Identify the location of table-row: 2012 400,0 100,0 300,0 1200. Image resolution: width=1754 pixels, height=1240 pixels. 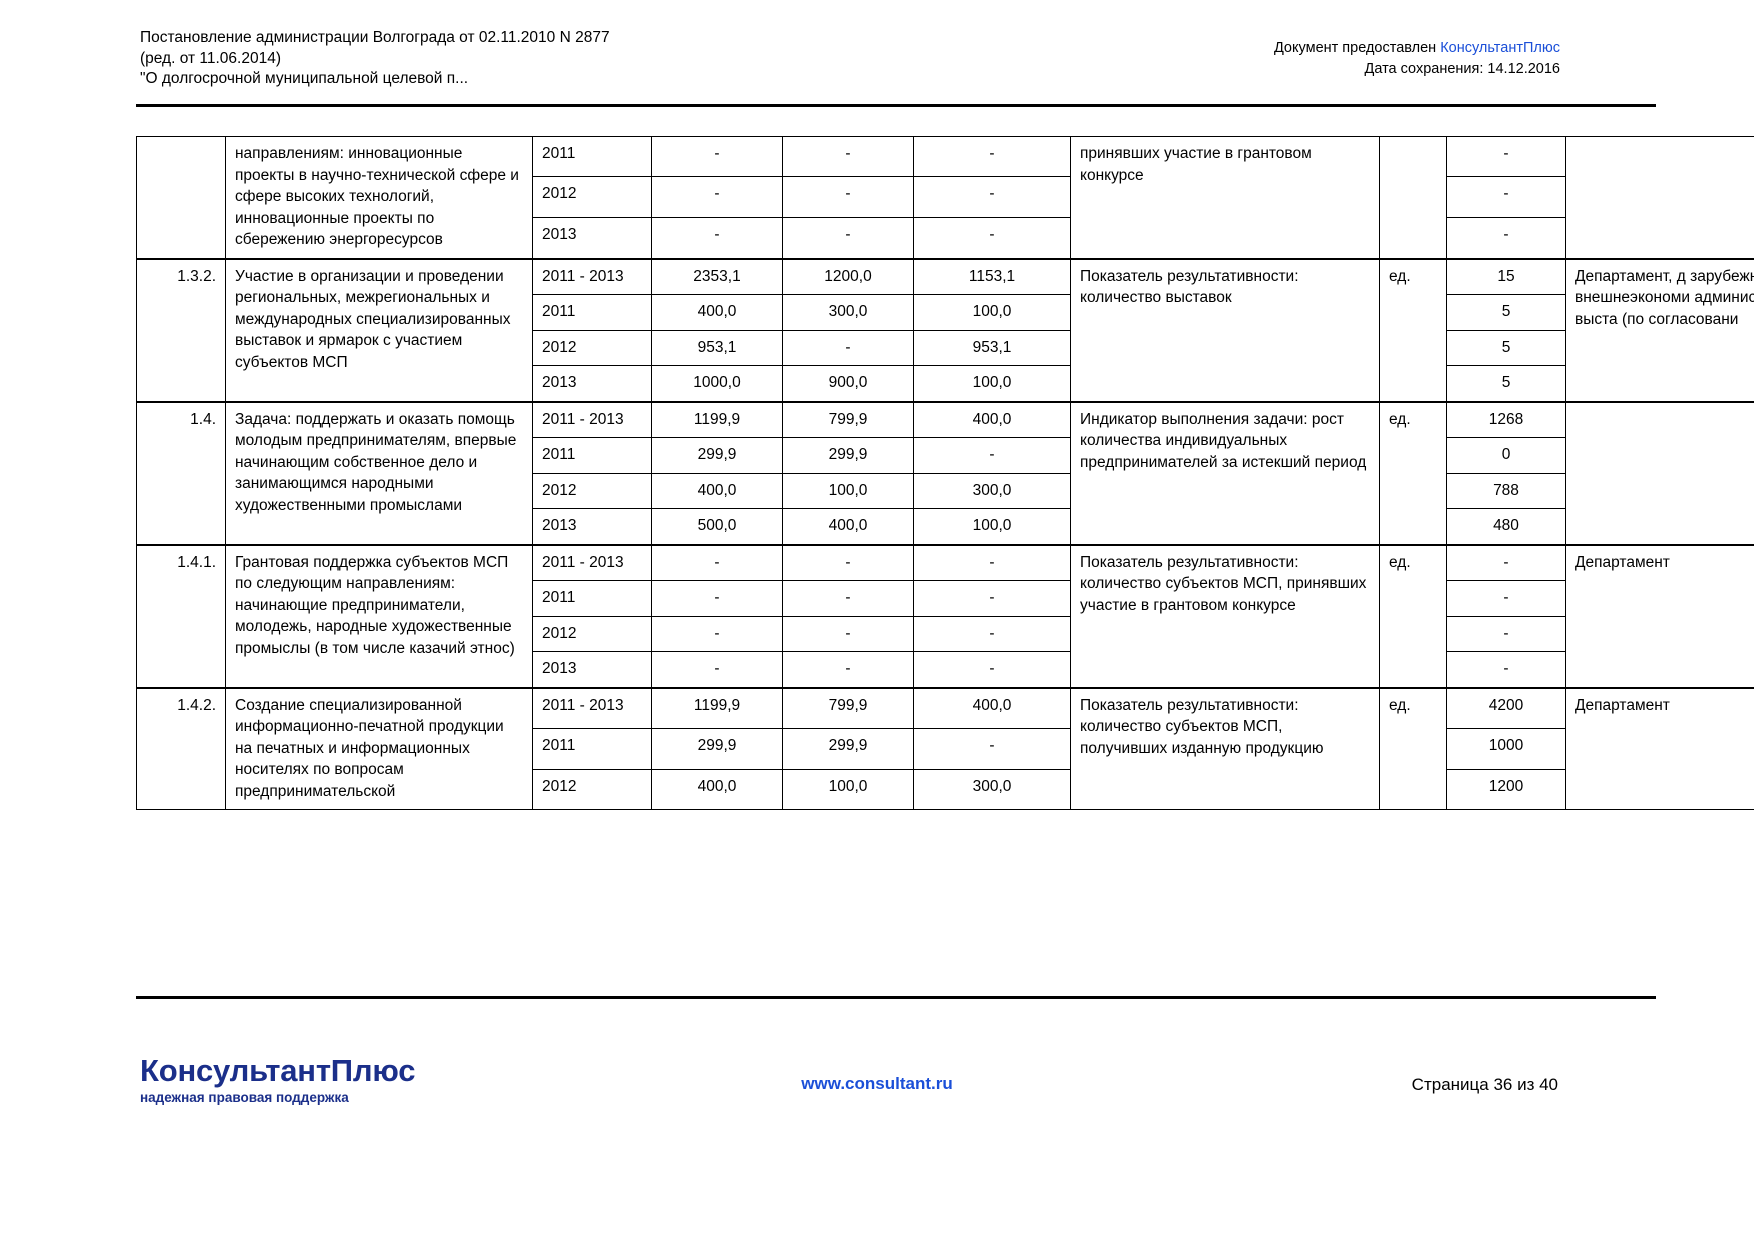
(945, 789).